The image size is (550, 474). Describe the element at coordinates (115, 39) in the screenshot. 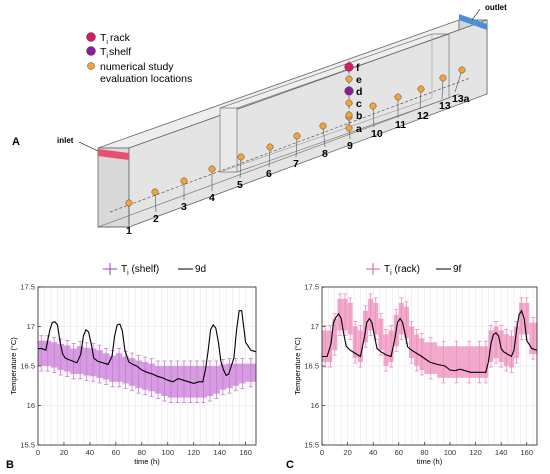

I see `legend-rack-text: Ti rack` at that location.